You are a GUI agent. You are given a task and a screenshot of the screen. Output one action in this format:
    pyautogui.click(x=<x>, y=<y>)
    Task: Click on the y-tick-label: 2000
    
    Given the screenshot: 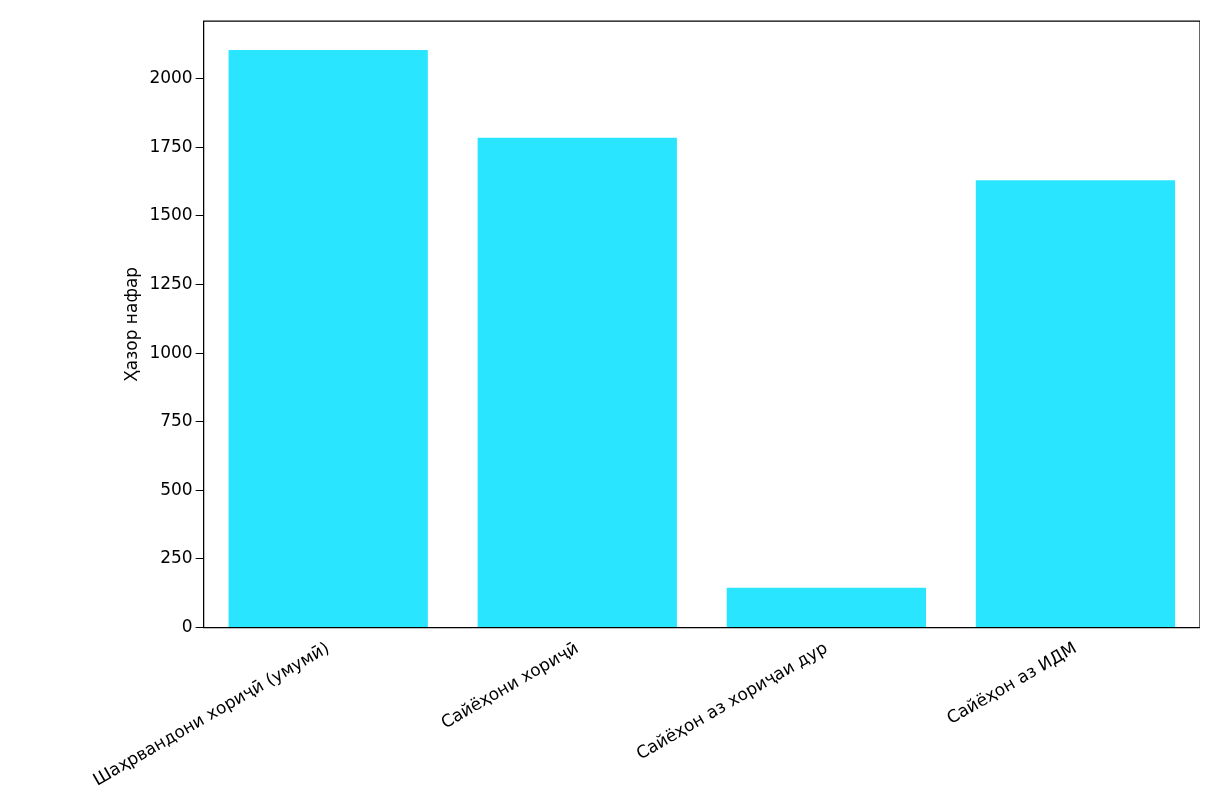 What is the action you would take?
    pyautogui.click(x=171, y=77)
    